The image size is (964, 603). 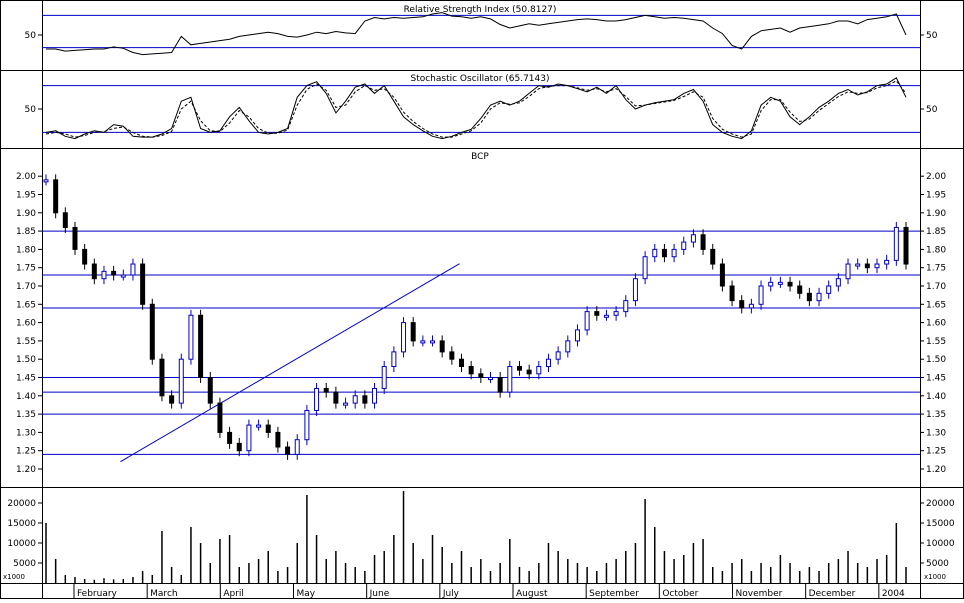 I want to click on panel-4-tick-label-right-0: 20000, so click(x=940, y=504).